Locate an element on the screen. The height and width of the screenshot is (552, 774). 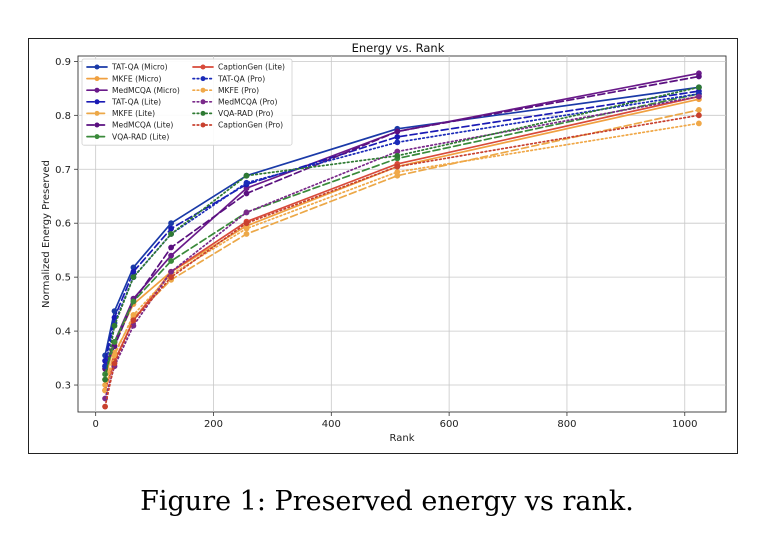
legend-label: CaptionGen (Pro) is located at coordinates (250, 125).